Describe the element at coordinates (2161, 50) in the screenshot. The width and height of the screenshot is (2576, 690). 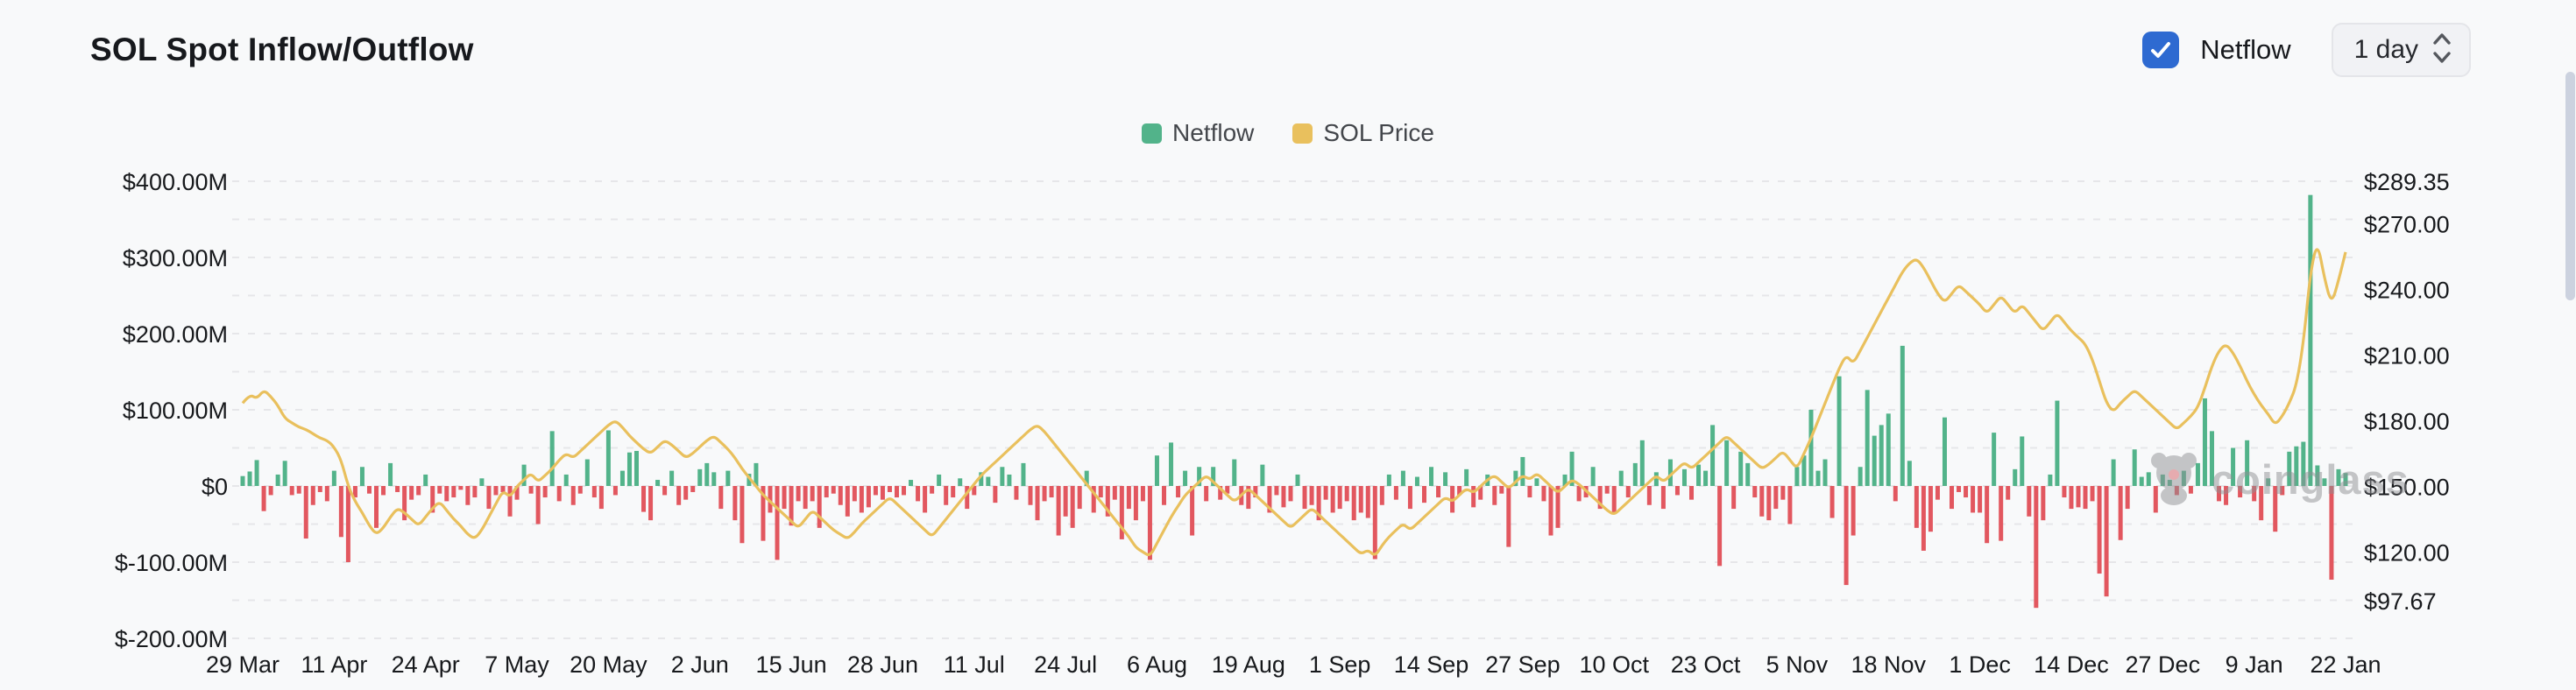
I see `netflow-checkbox` at that location.